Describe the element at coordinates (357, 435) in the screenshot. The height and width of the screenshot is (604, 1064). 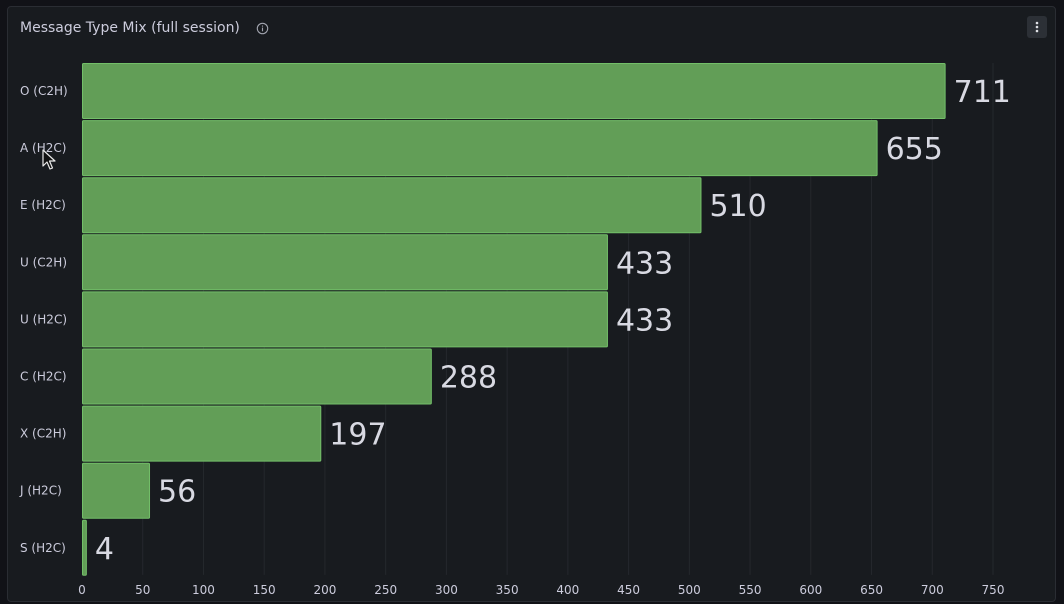
I see `data-label: 197` at that location.